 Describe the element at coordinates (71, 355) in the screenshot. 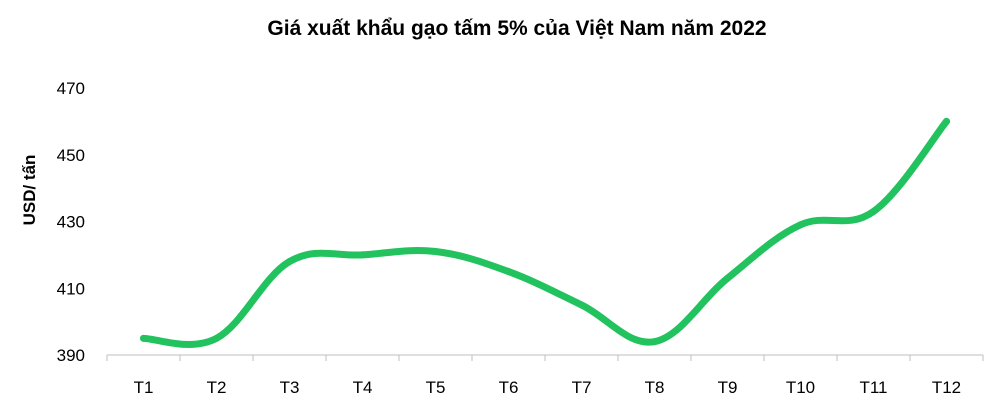

I see `y-tick-label: 390` at that location.